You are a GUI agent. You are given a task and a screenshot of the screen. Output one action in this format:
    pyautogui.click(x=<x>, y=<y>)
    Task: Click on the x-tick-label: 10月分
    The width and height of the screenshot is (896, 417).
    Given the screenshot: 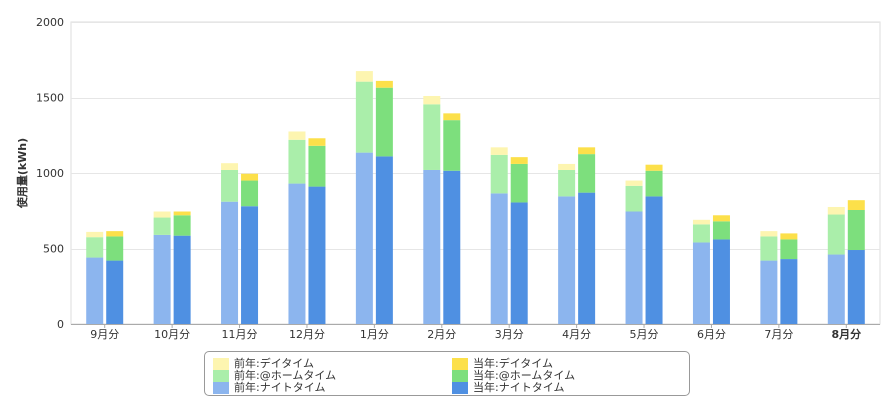 What is the action you would take?
    pyautogui.click(x=172, y=334)
    